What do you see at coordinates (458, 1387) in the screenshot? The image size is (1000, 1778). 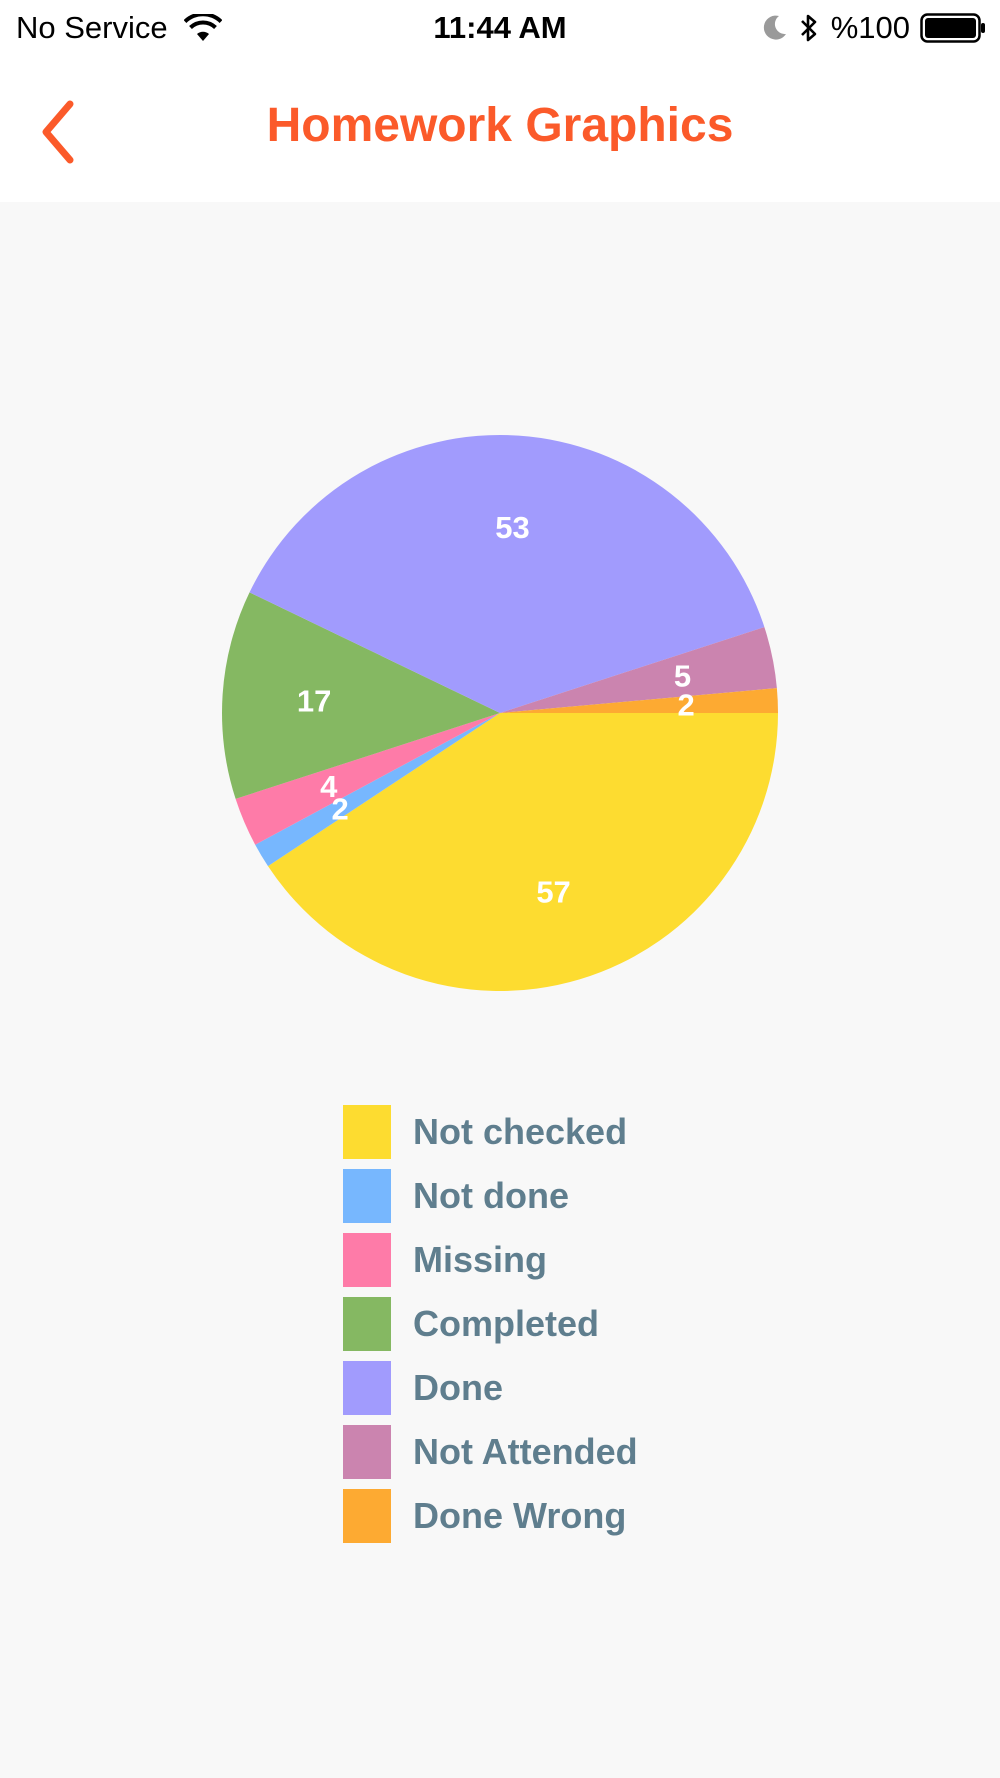 I see `legend-label: Done` at bounding box center [458, 1387].